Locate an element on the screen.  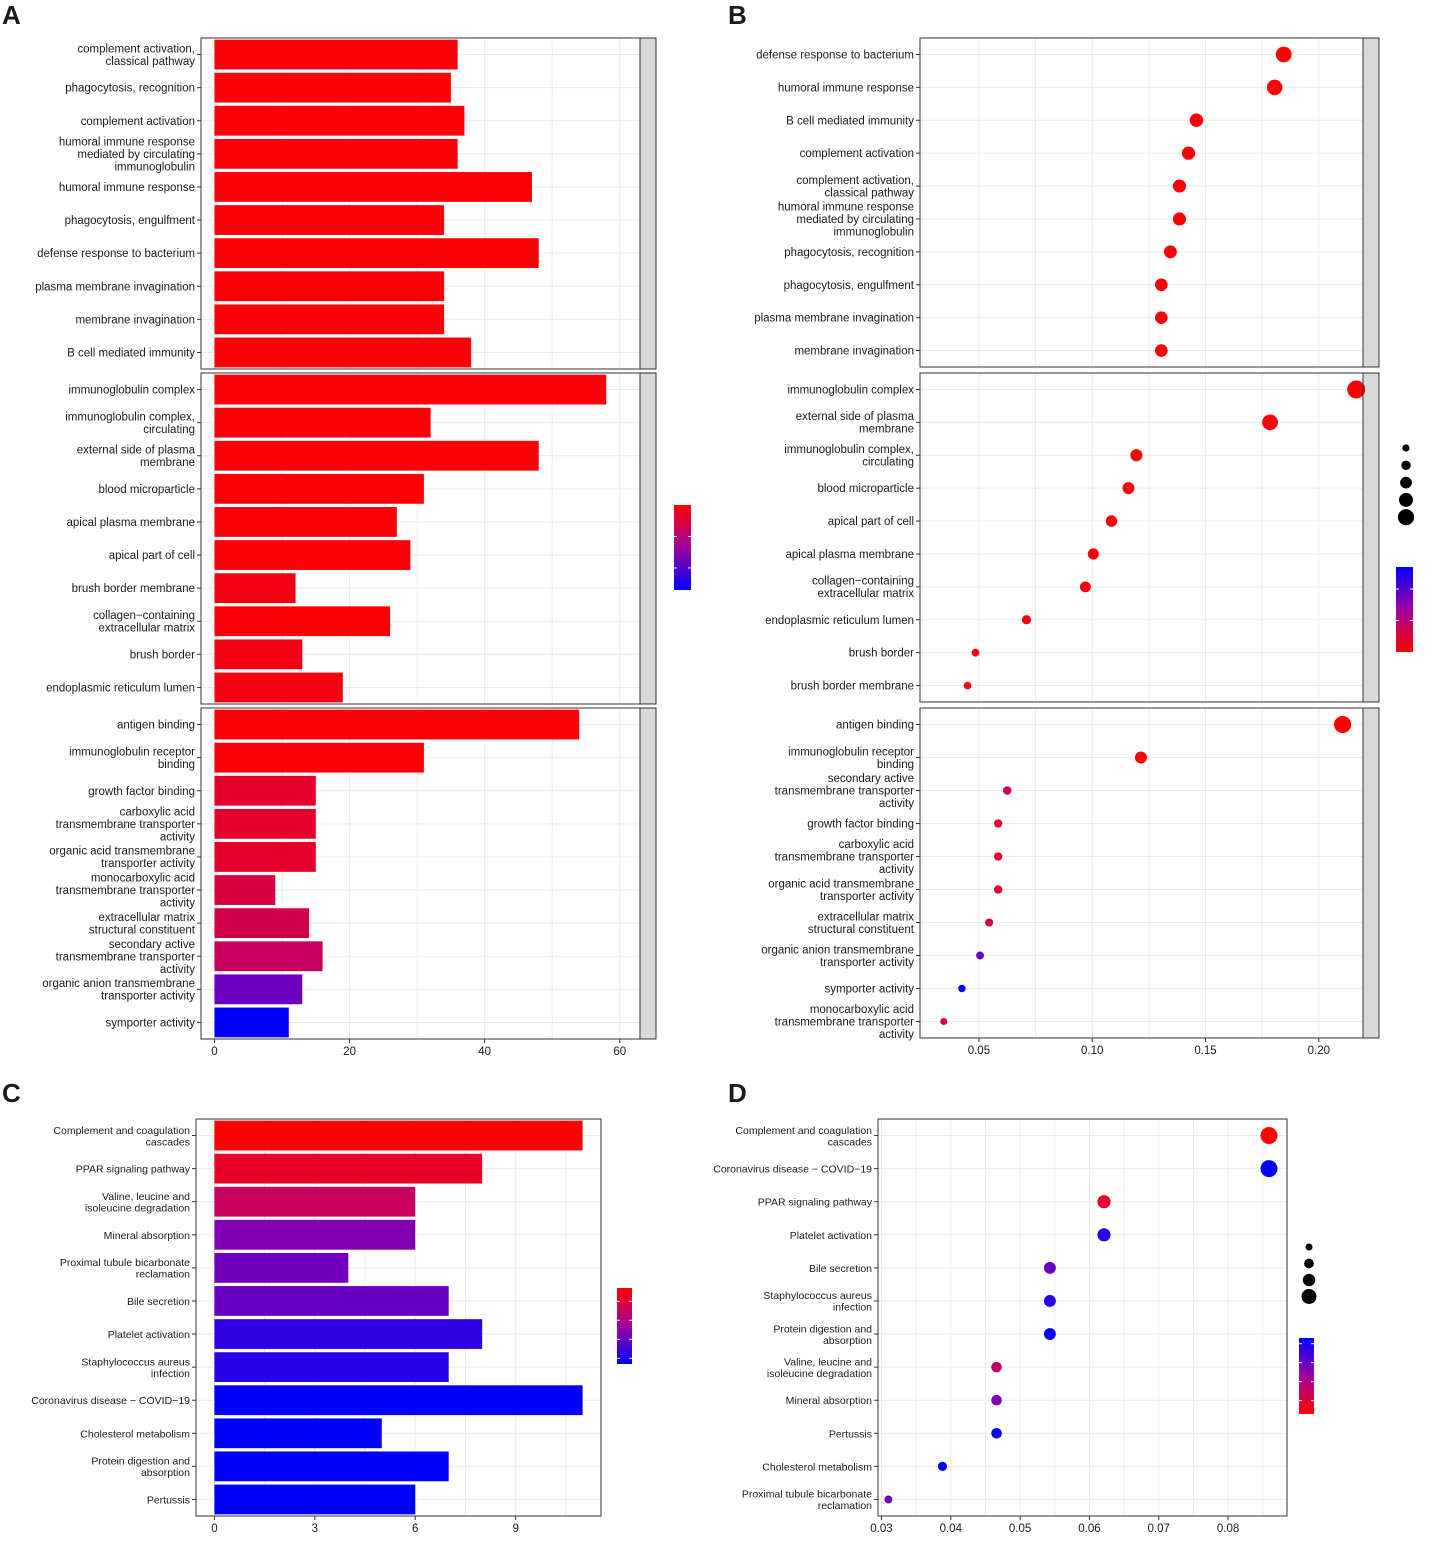
x-tick-label: 0.15 is located at coordinates (1205, 1051).